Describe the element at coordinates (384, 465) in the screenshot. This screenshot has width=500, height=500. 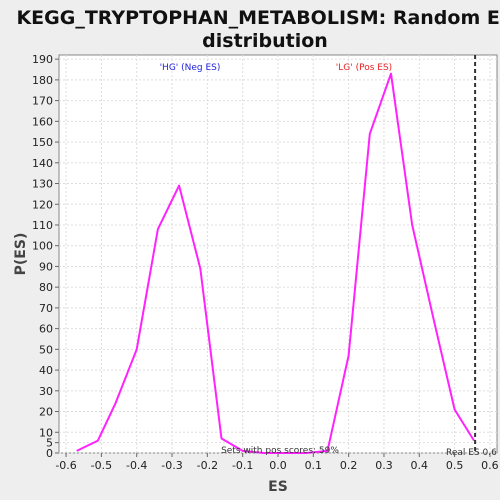
I see `x-tick-label: 0.3` at that location.